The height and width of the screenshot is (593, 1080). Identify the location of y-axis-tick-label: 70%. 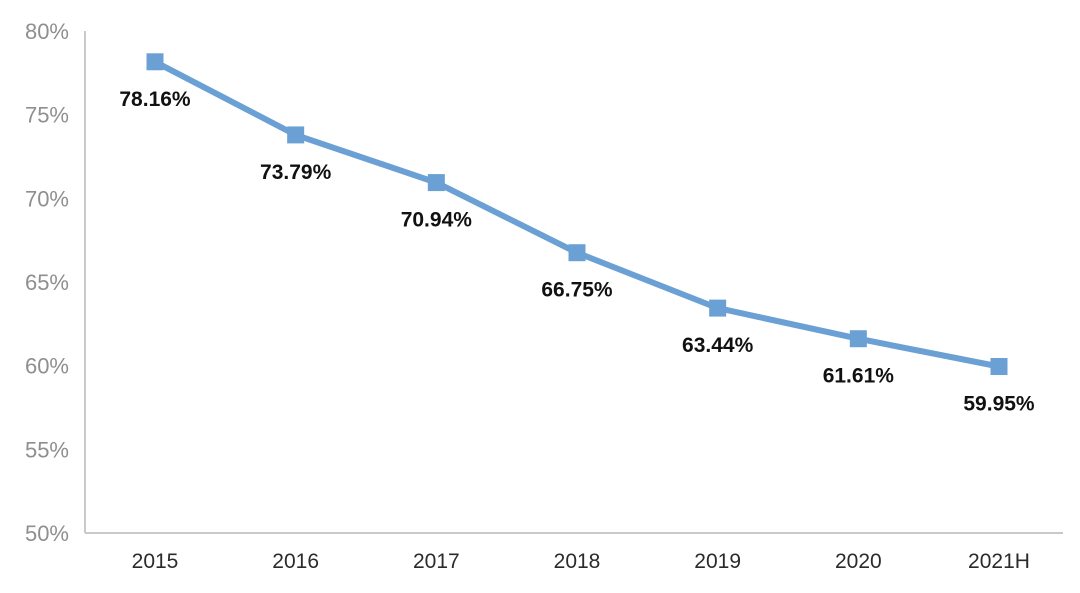
(47, 198).